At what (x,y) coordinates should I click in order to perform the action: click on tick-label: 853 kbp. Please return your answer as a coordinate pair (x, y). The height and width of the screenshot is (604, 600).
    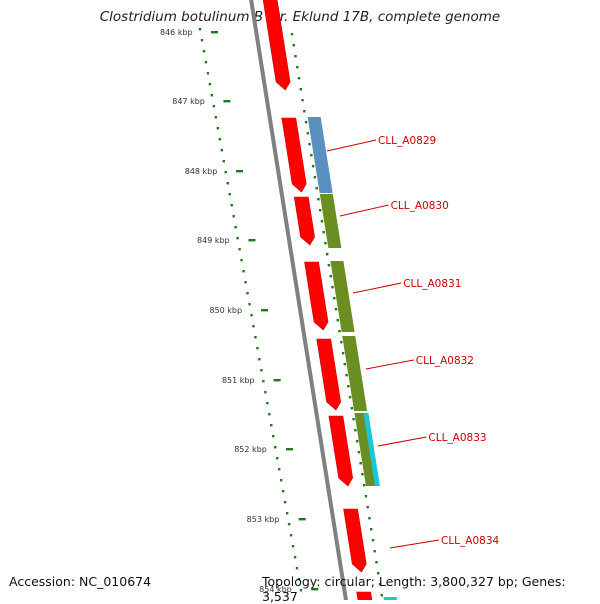
    Looking at the image, I should click on (263, 519).